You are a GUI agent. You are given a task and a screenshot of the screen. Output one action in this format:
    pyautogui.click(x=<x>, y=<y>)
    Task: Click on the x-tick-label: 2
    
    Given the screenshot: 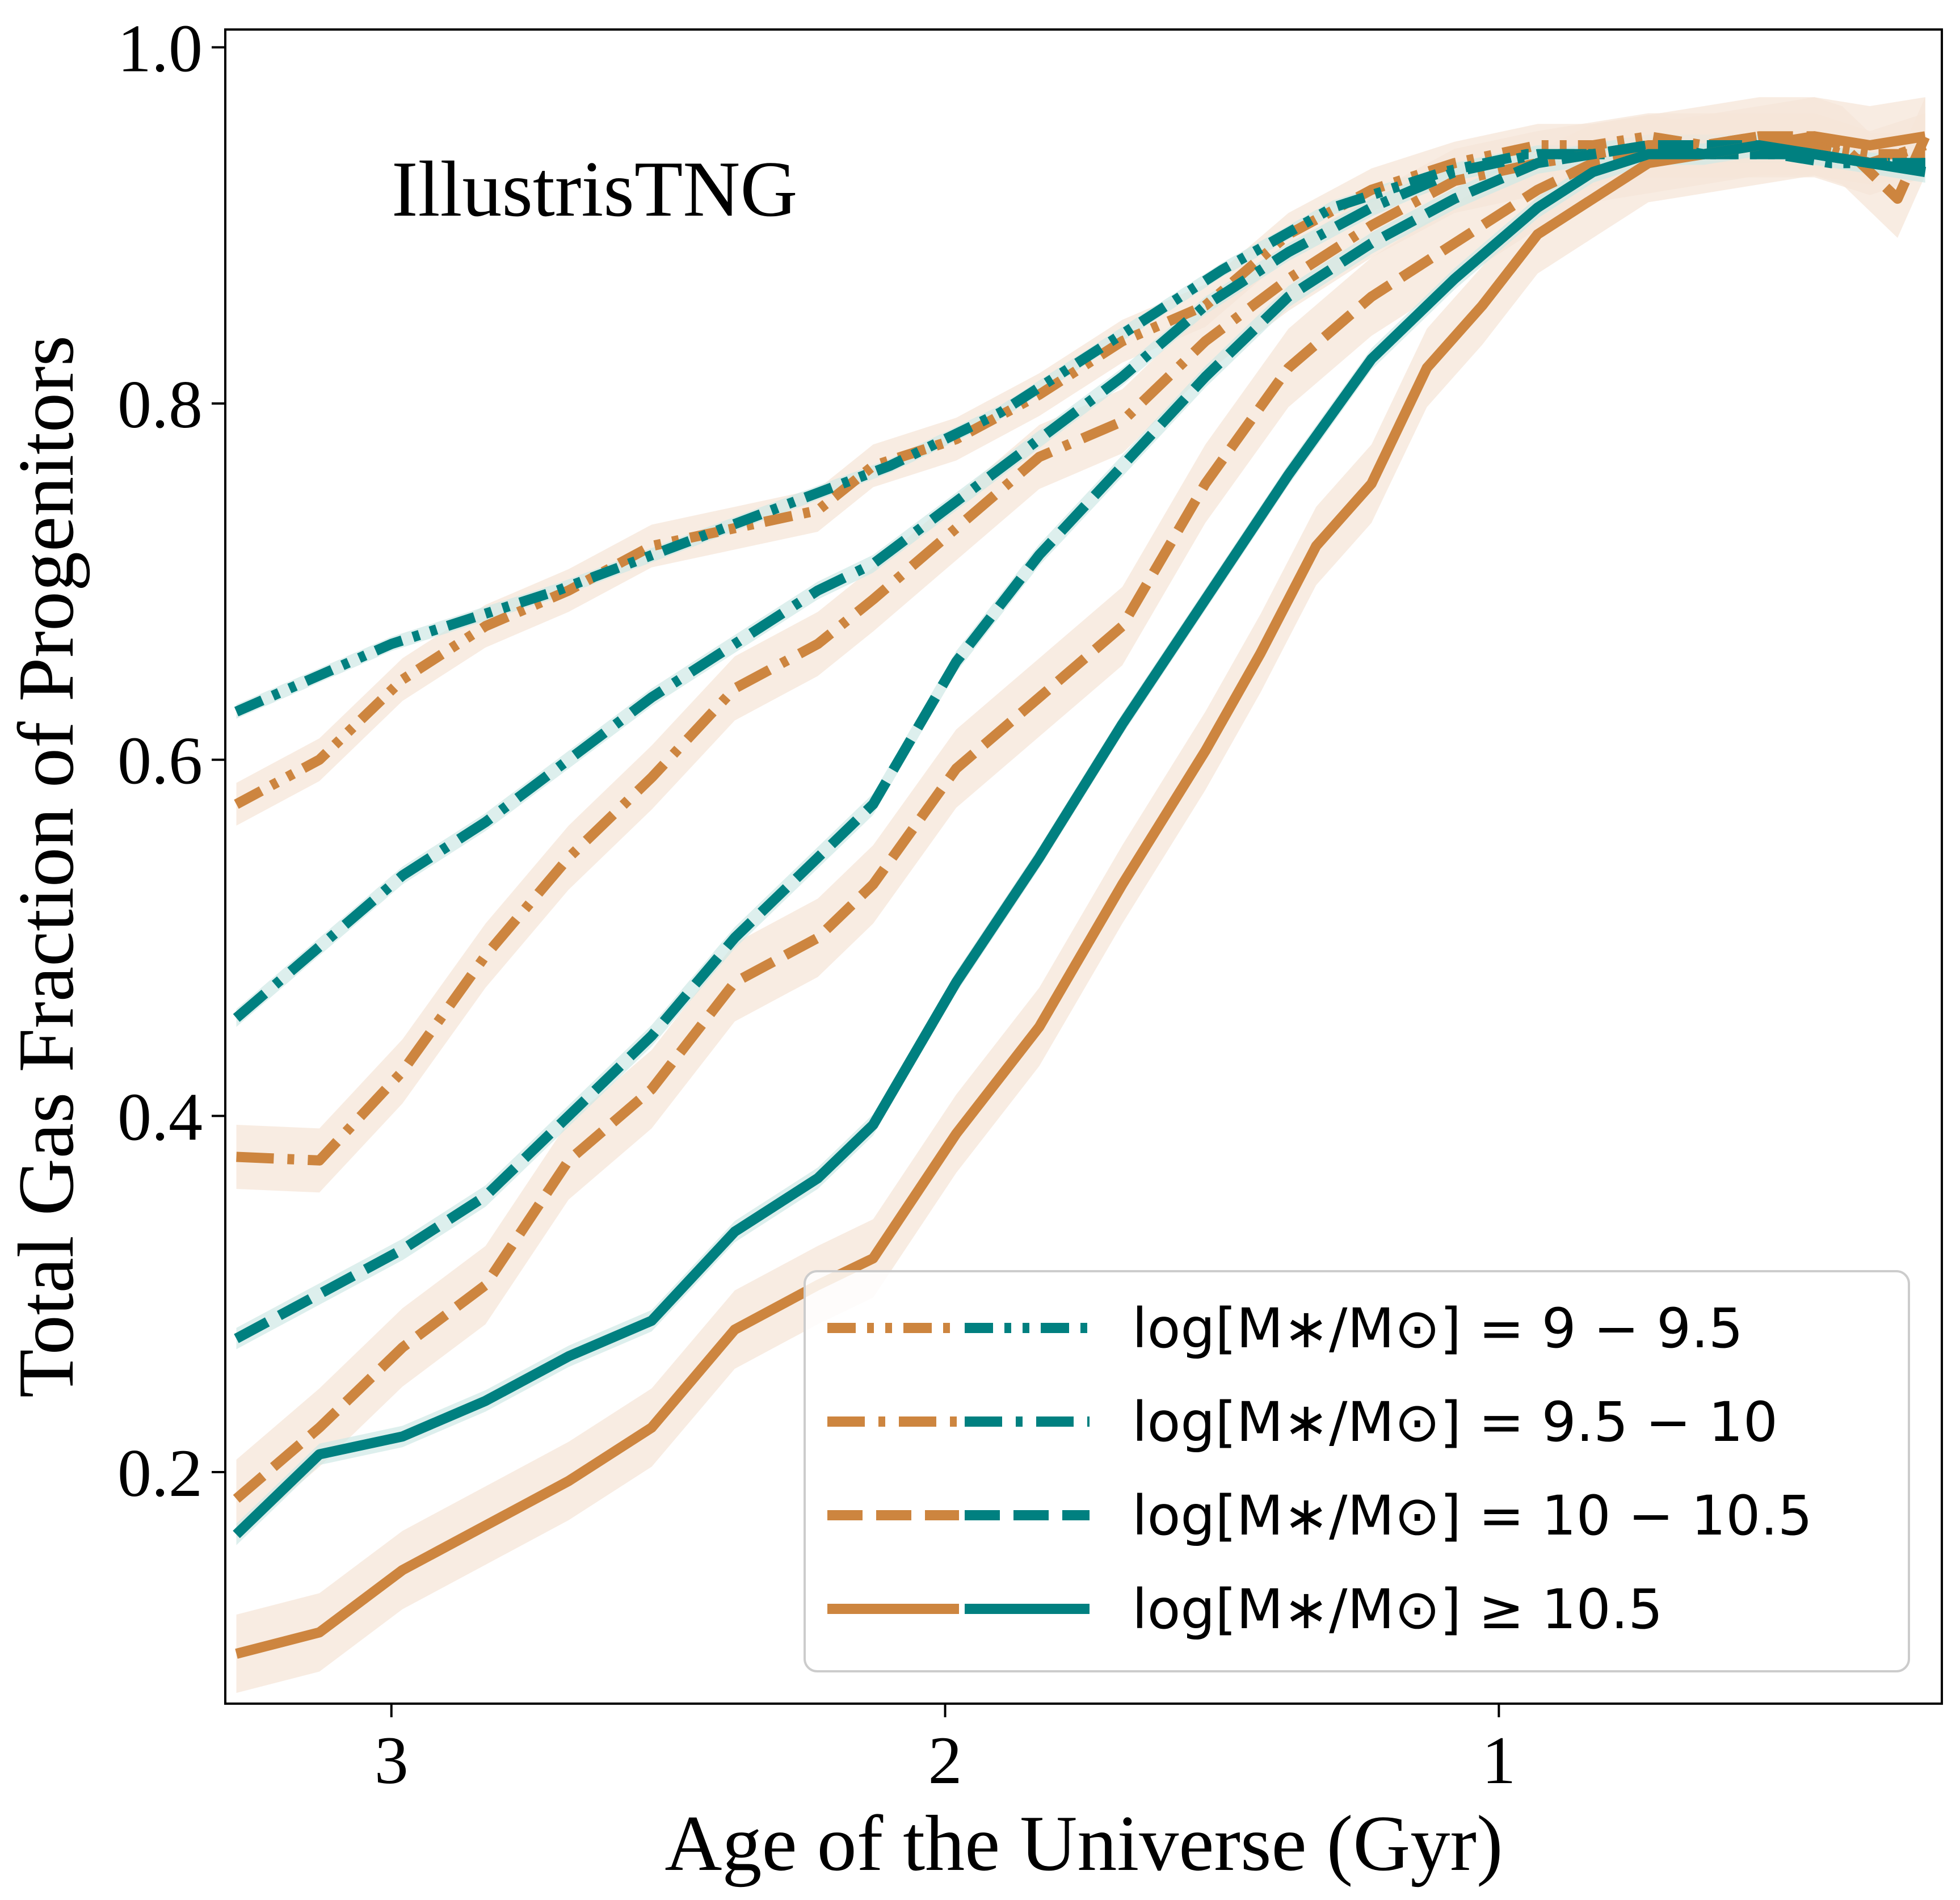 What is the action you would take?
    pyautogui.click(x=945, y=1760)
    